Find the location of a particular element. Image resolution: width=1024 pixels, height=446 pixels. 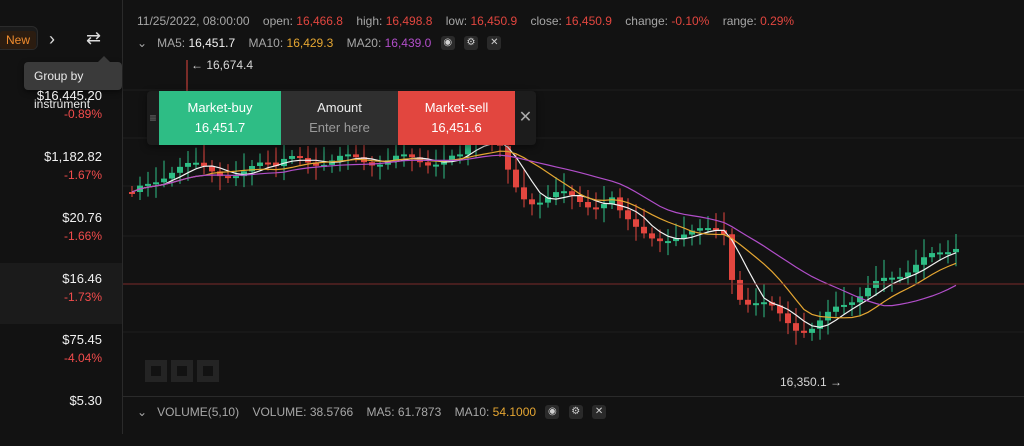

market-buy-label: Market-buy is located at coordinates (220, 107).